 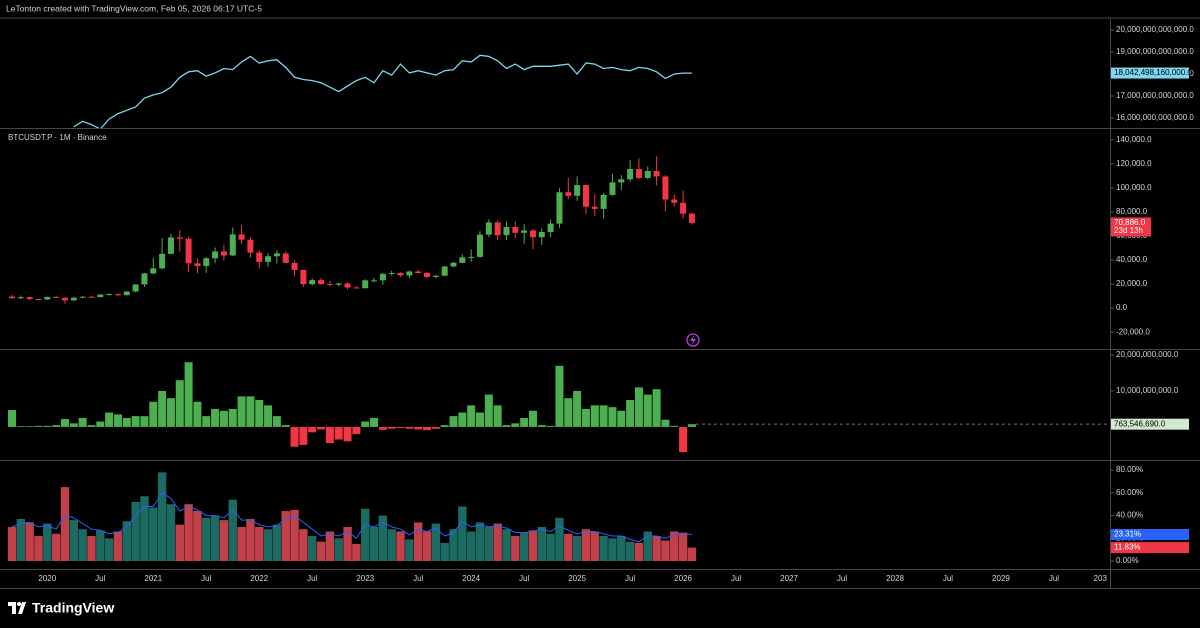 What do you see at coordinates (1001, 578) in the screenshot?
I see `x-tick-label: 2029` at bounding box center [1001, 578].